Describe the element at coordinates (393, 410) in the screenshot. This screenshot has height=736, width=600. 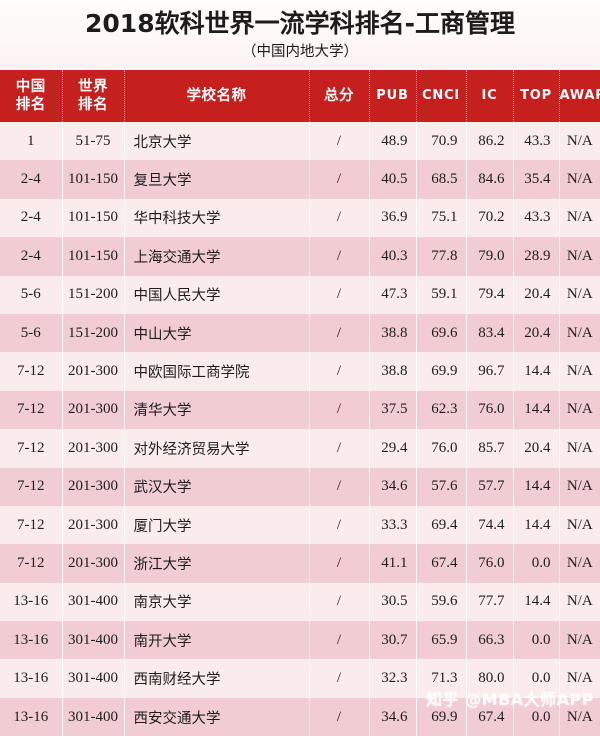
I see `cell-pub: 37.5` at that location.